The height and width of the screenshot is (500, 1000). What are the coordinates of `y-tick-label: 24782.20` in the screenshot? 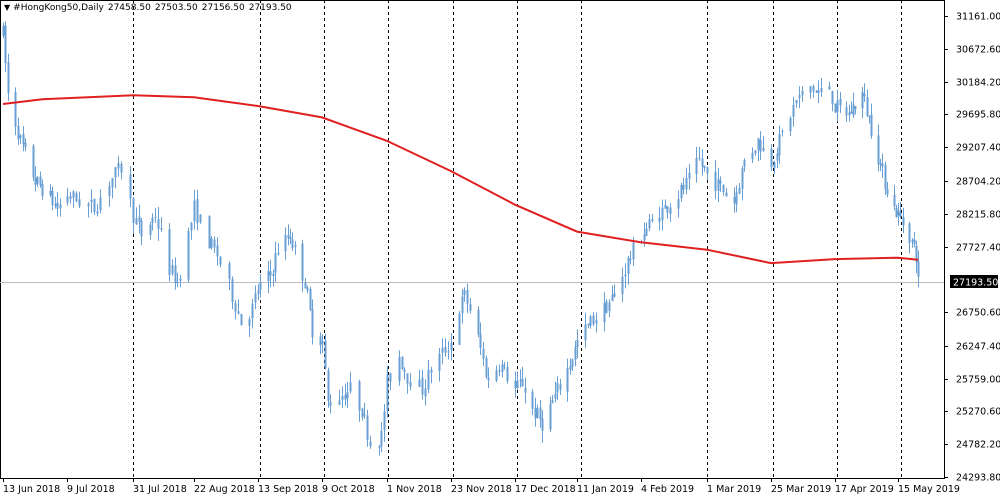 It's located at (978, 445).